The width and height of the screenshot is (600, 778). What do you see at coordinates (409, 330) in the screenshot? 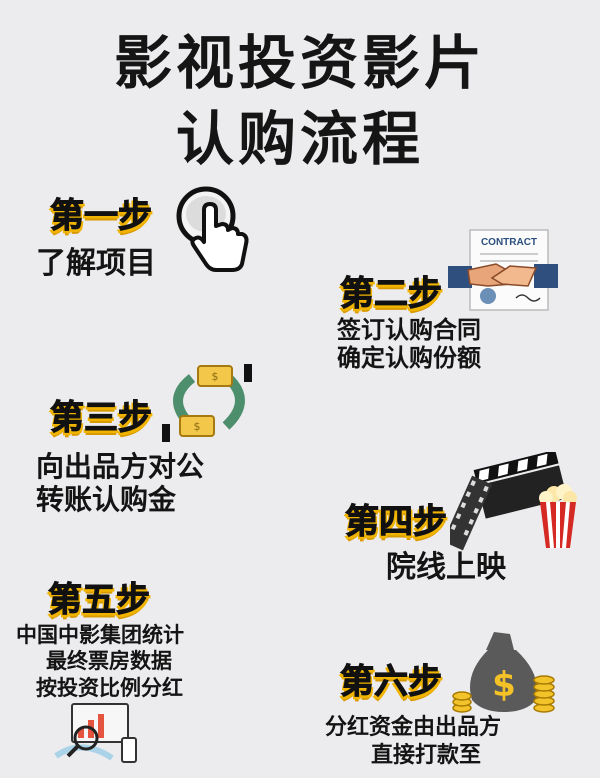
I see `step-2-line-1: 签订认购合同` at bounding box center [409, 330].